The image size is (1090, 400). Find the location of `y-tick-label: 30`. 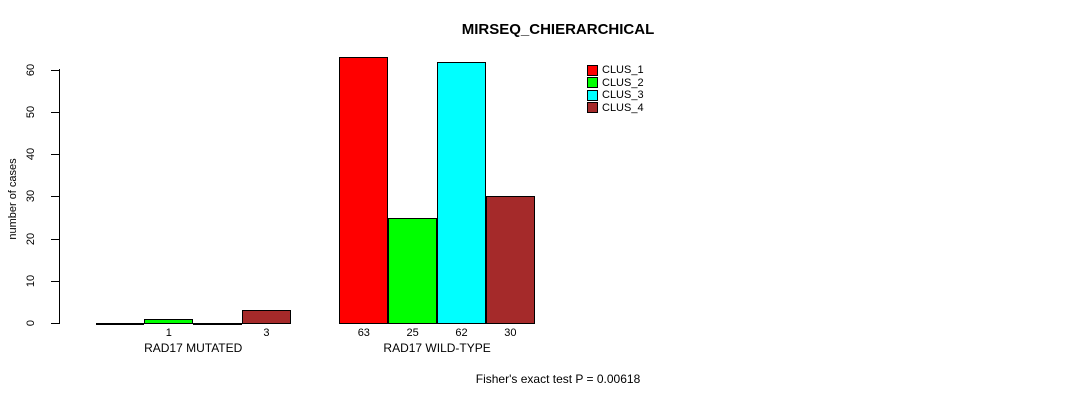

y-tick-label: 30 is located at coordinates (31, 196).